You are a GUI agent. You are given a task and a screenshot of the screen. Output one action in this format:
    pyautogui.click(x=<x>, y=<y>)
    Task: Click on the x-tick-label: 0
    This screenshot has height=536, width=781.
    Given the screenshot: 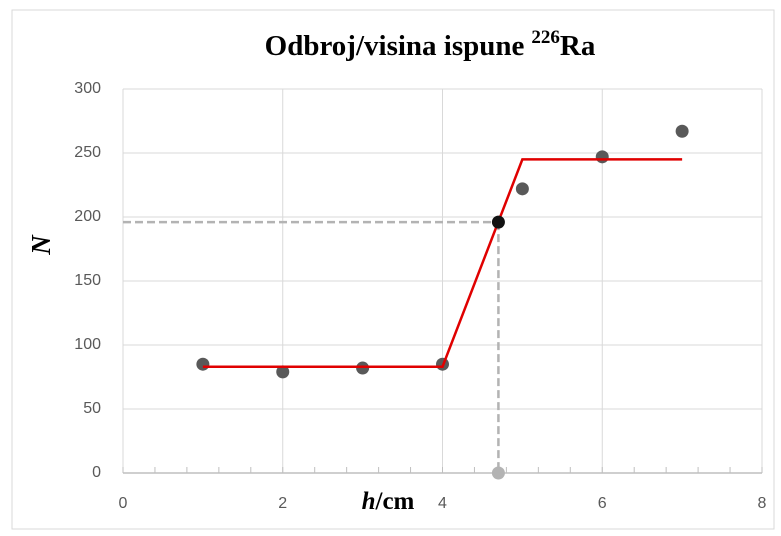 What is the action you would take?
    pyautogui.click(x=123, y=503)
    